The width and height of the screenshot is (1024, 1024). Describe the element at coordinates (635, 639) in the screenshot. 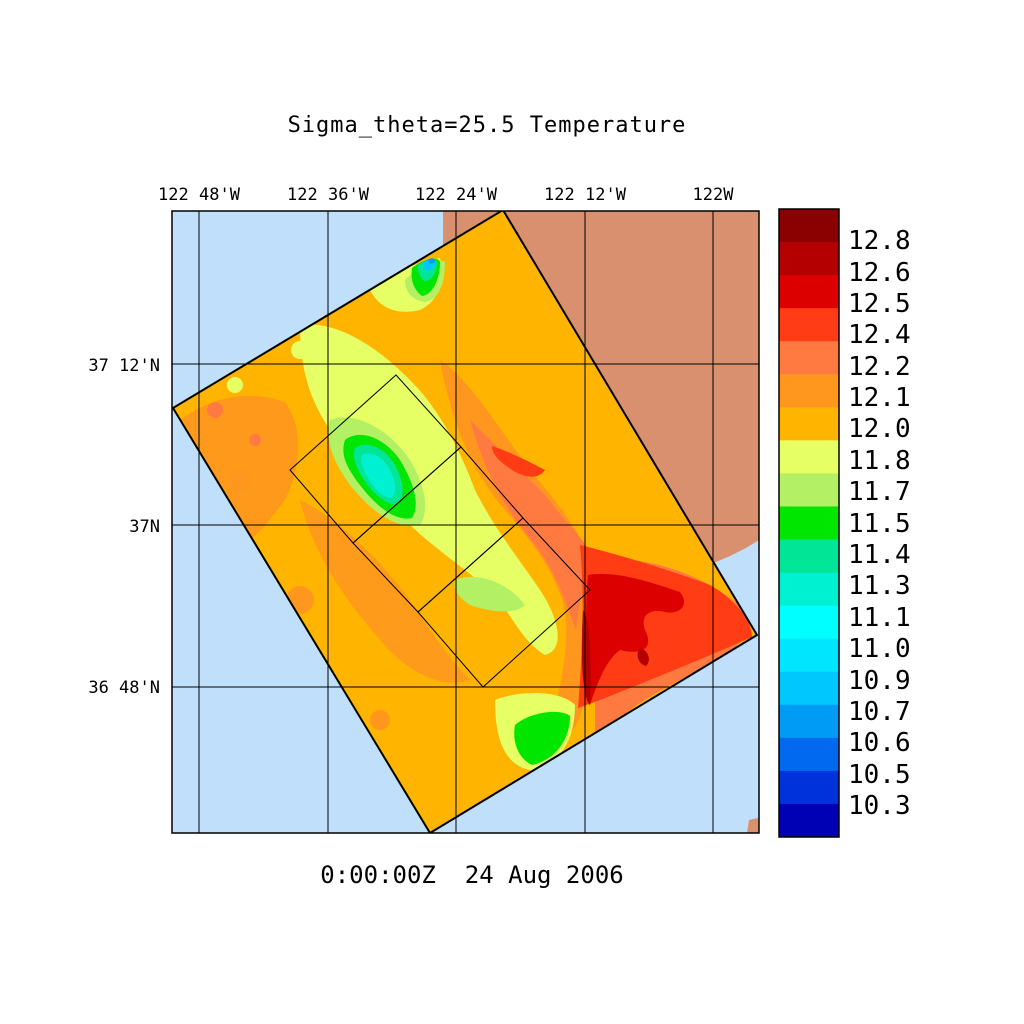

I see `contour-12.5-core` at that location.